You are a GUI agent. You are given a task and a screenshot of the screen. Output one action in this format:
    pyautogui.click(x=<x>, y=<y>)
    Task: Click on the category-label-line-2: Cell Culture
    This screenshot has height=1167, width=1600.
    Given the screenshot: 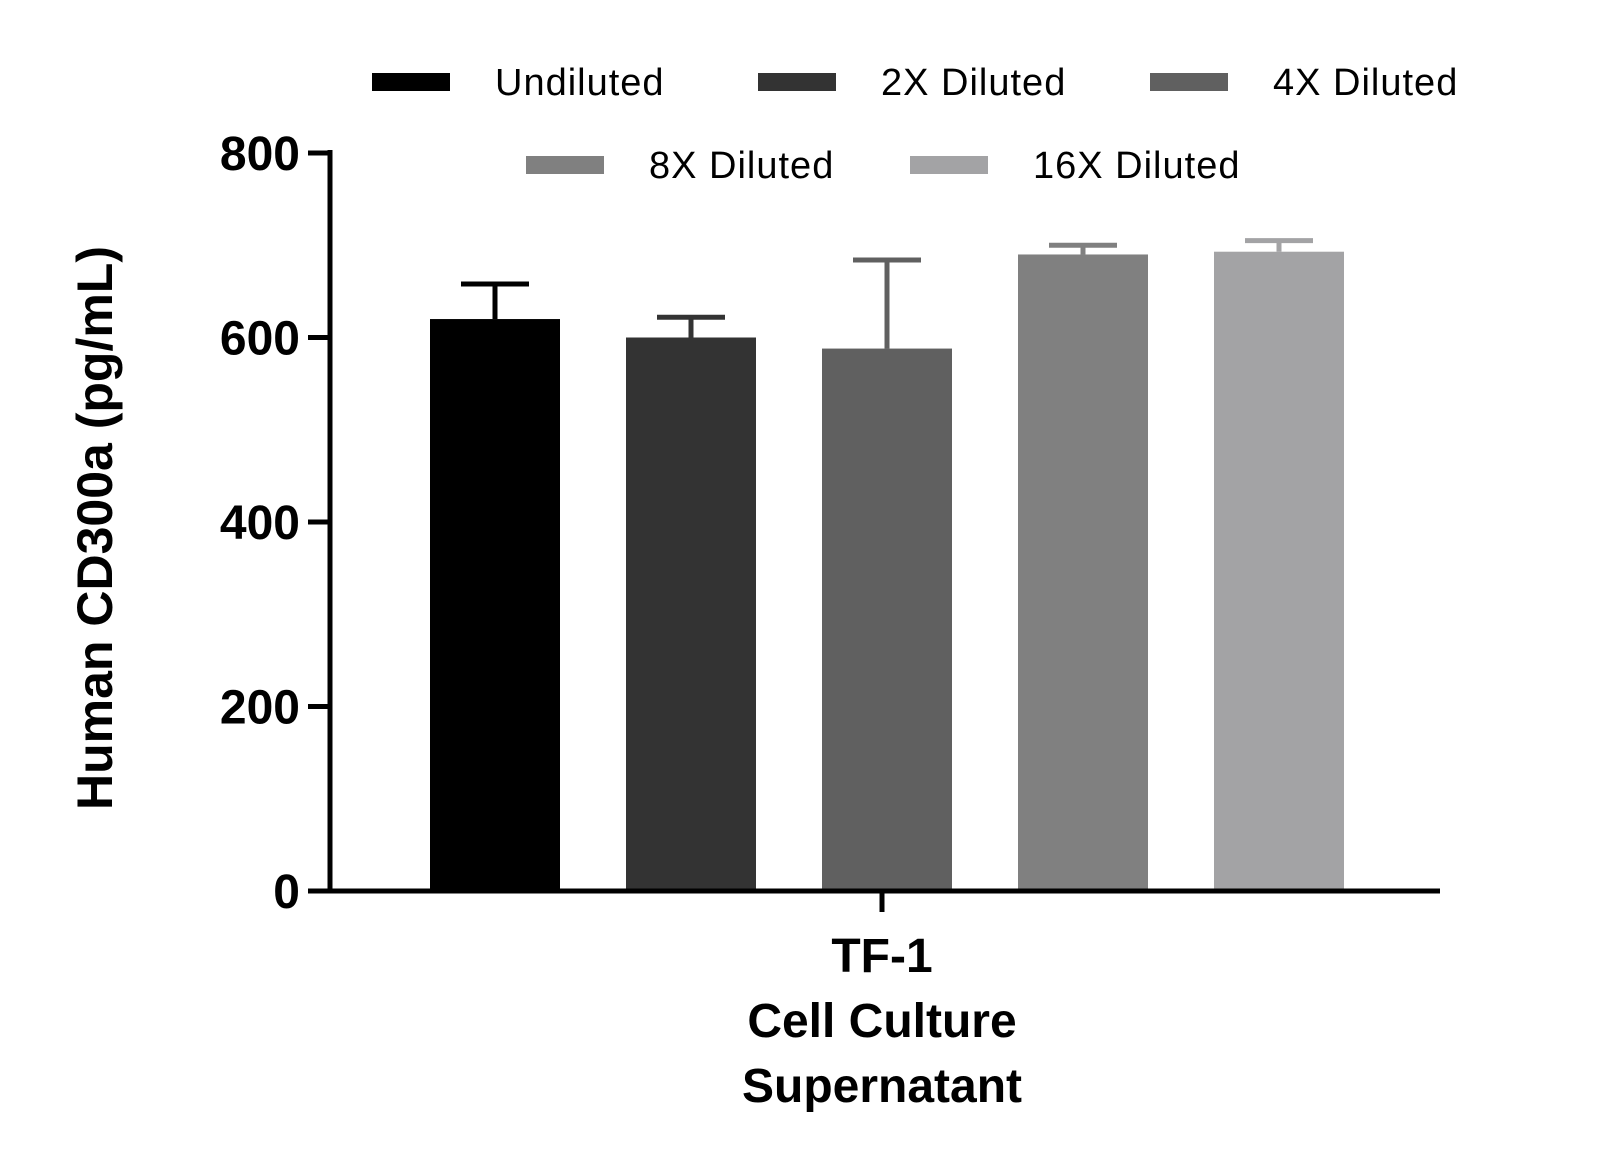 What is the action you would take?
    pyautogui.click(x=881, y=1021)
    